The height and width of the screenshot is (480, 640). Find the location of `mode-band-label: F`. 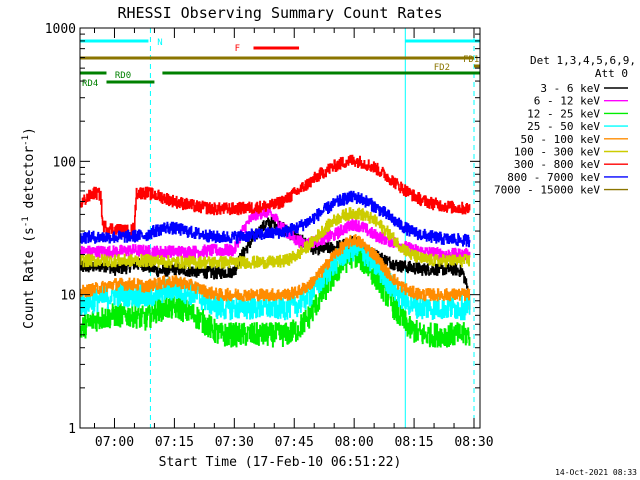

mode-band-label: F is located at coordinates (237, 49).